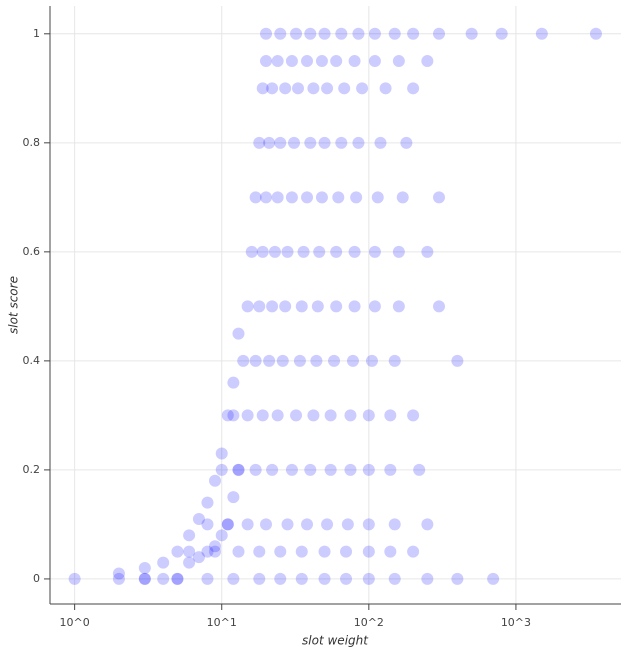 The image size is (635, 658). Describe the element at coordinates (32, 360) in the screenshot. I see `y-tick-label: 0.4` at that location.